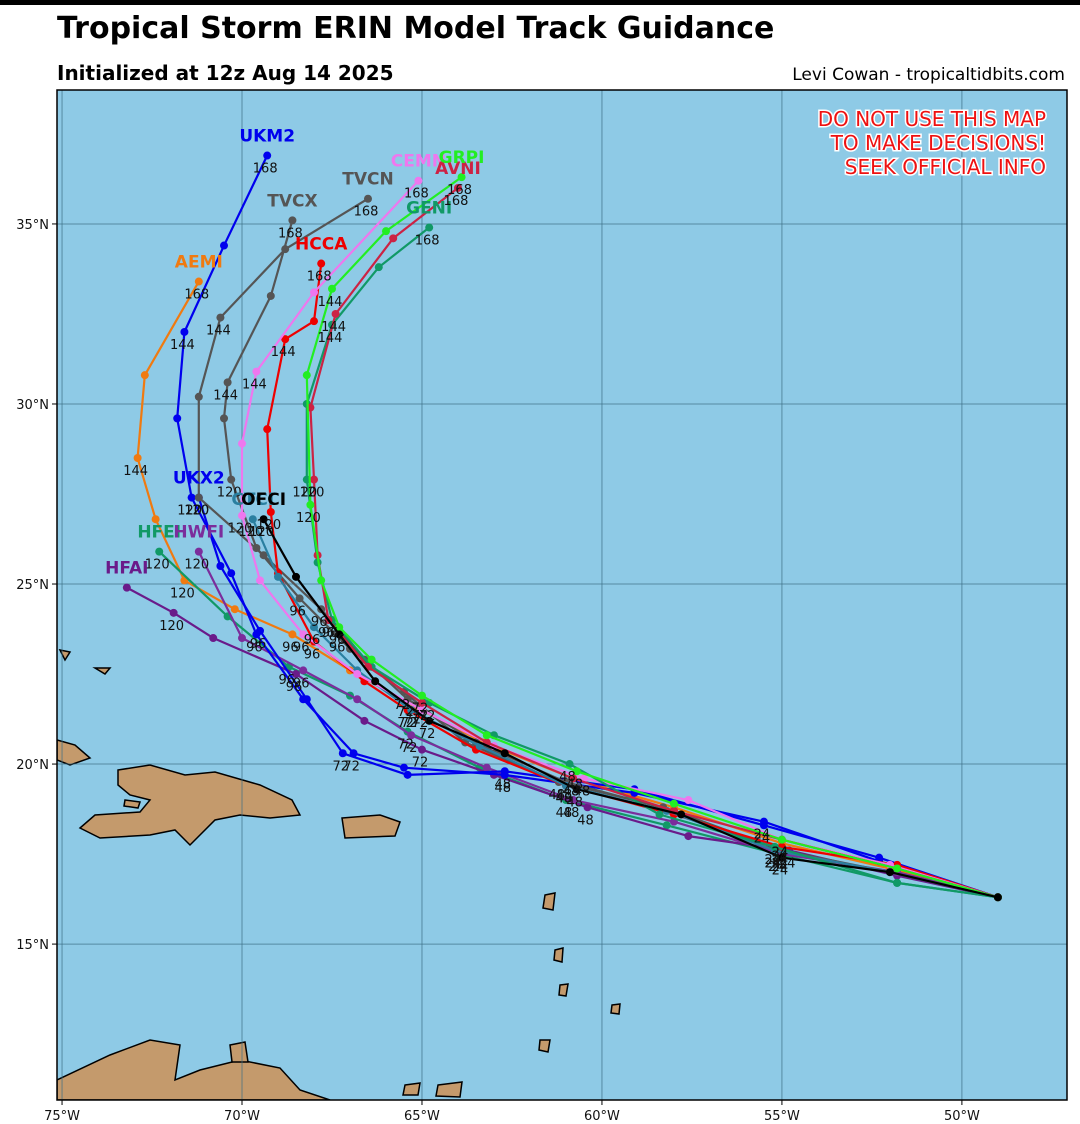 This screenshot has height=1124, width=1080. What do you see at coordinates (32, 405) in the screenshot?
I see `y-tick-label: 30°N` at bounding box center [32, 405].